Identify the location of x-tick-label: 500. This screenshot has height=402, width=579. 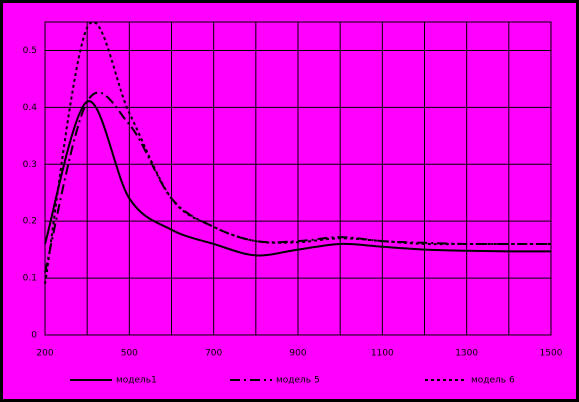
(129, 354).